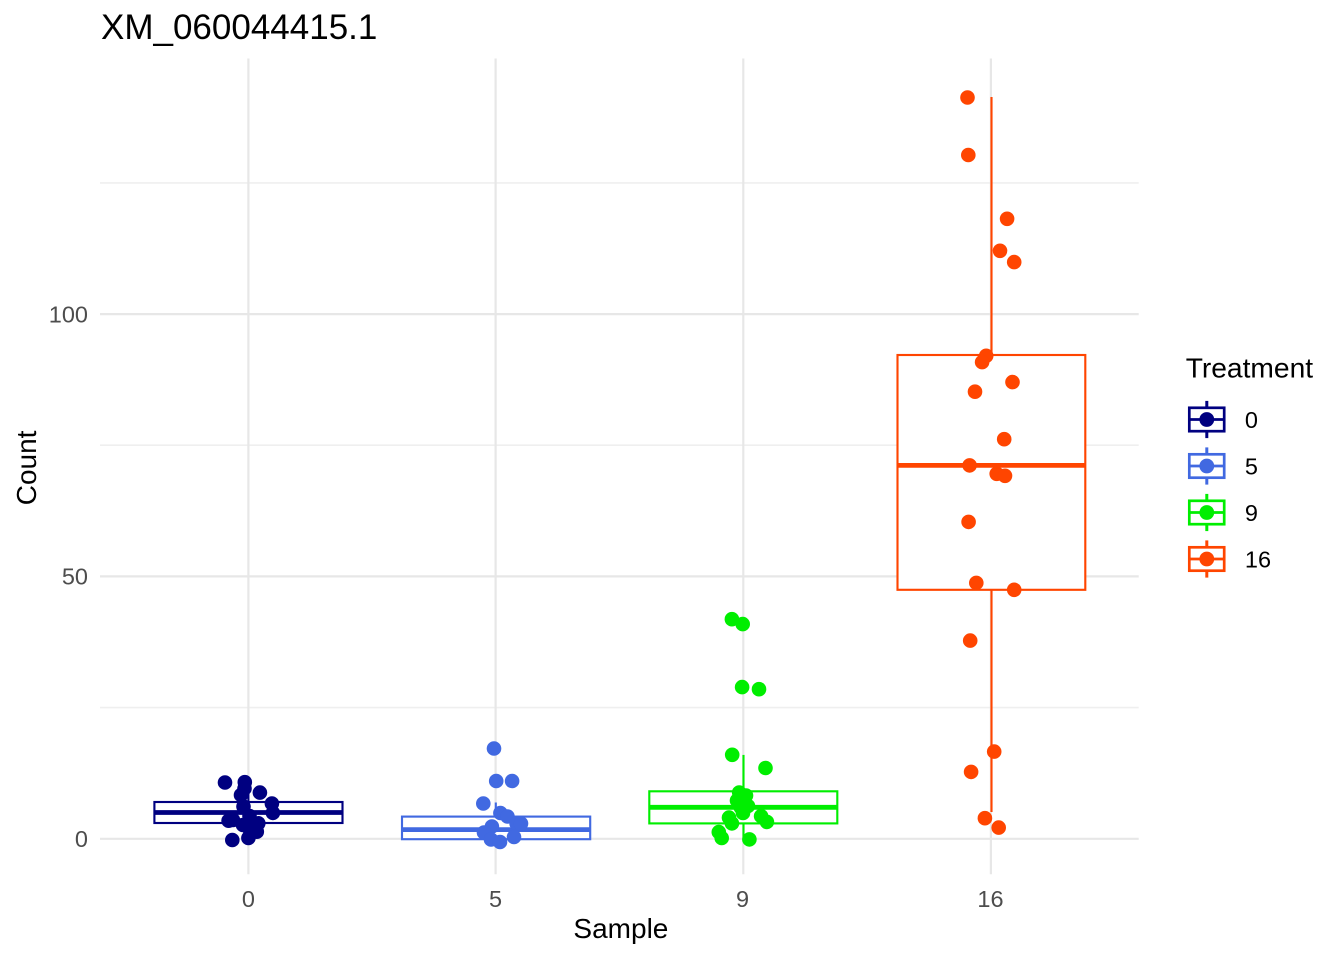 The image size is (1344, 965). What do you see at coordinates (68, 314) in the screenshot?
I see `svg-text: 100` at bounding box center [68, 314].